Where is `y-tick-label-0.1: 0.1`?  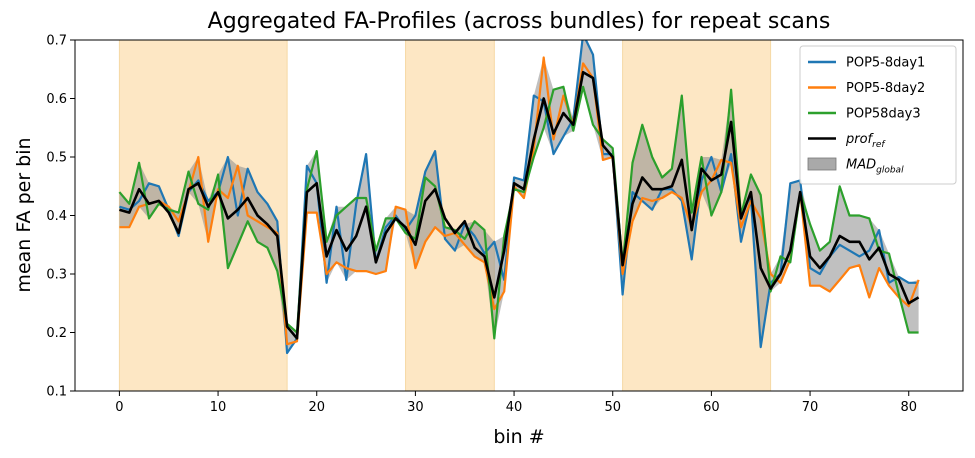 y-tick-label-0.1: 0.1 is located at coordinates (56, 392).